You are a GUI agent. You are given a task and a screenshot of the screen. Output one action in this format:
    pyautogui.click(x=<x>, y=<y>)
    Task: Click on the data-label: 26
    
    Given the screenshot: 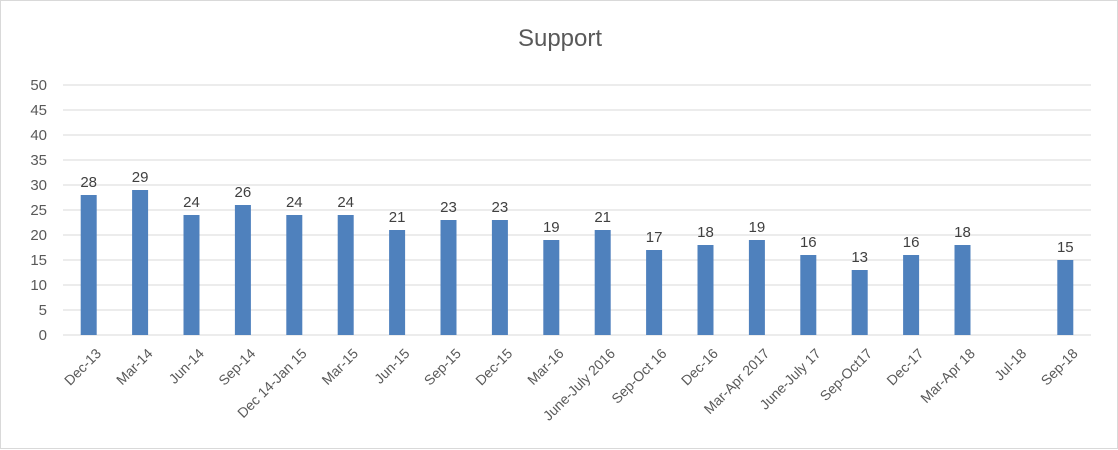 What is the action you would take?
    pyautogui.click(x=243, y=192)
    